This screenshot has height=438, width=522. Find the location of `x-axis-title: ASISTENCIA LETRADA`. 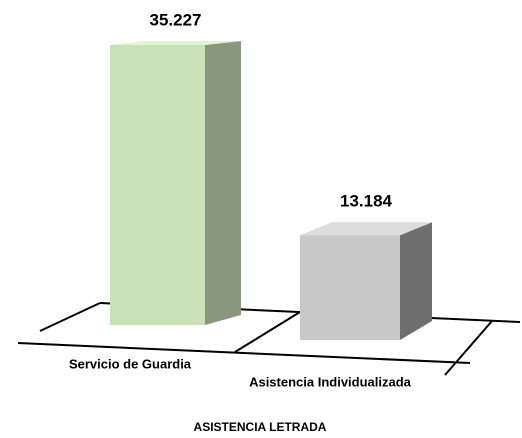

x-axis-title: ASISTENCIA LETRADA is located at coordinates (260, 427).